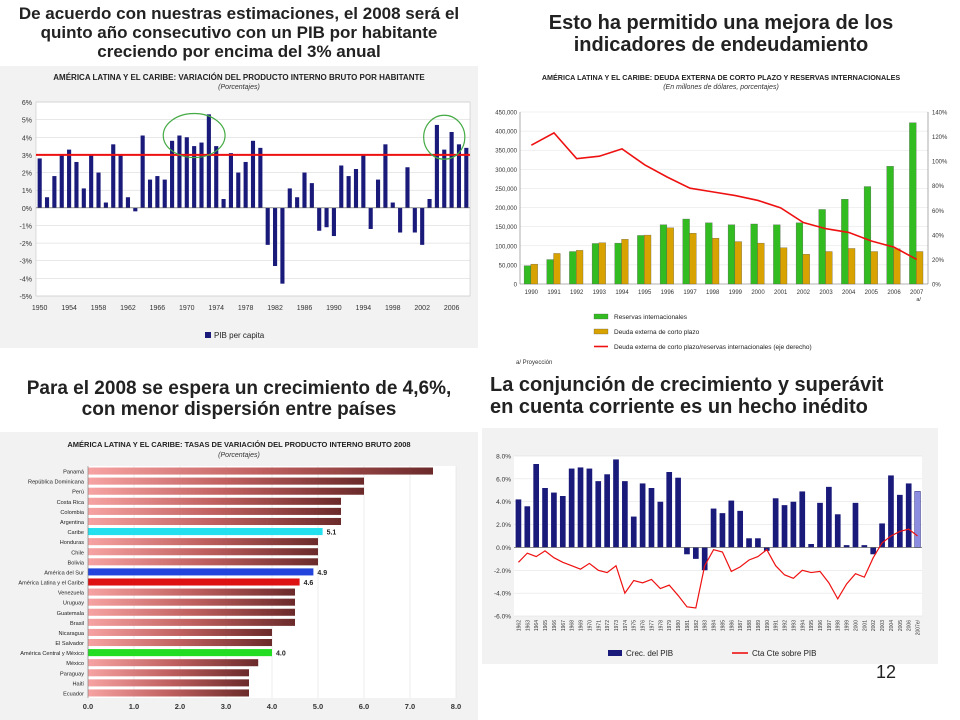 This screenshot has height=720, width=960. What do you see at coordinates (736, 293) in the screenshot?
I see `x-tick-label: 1999` at bounding box center [736, 293].